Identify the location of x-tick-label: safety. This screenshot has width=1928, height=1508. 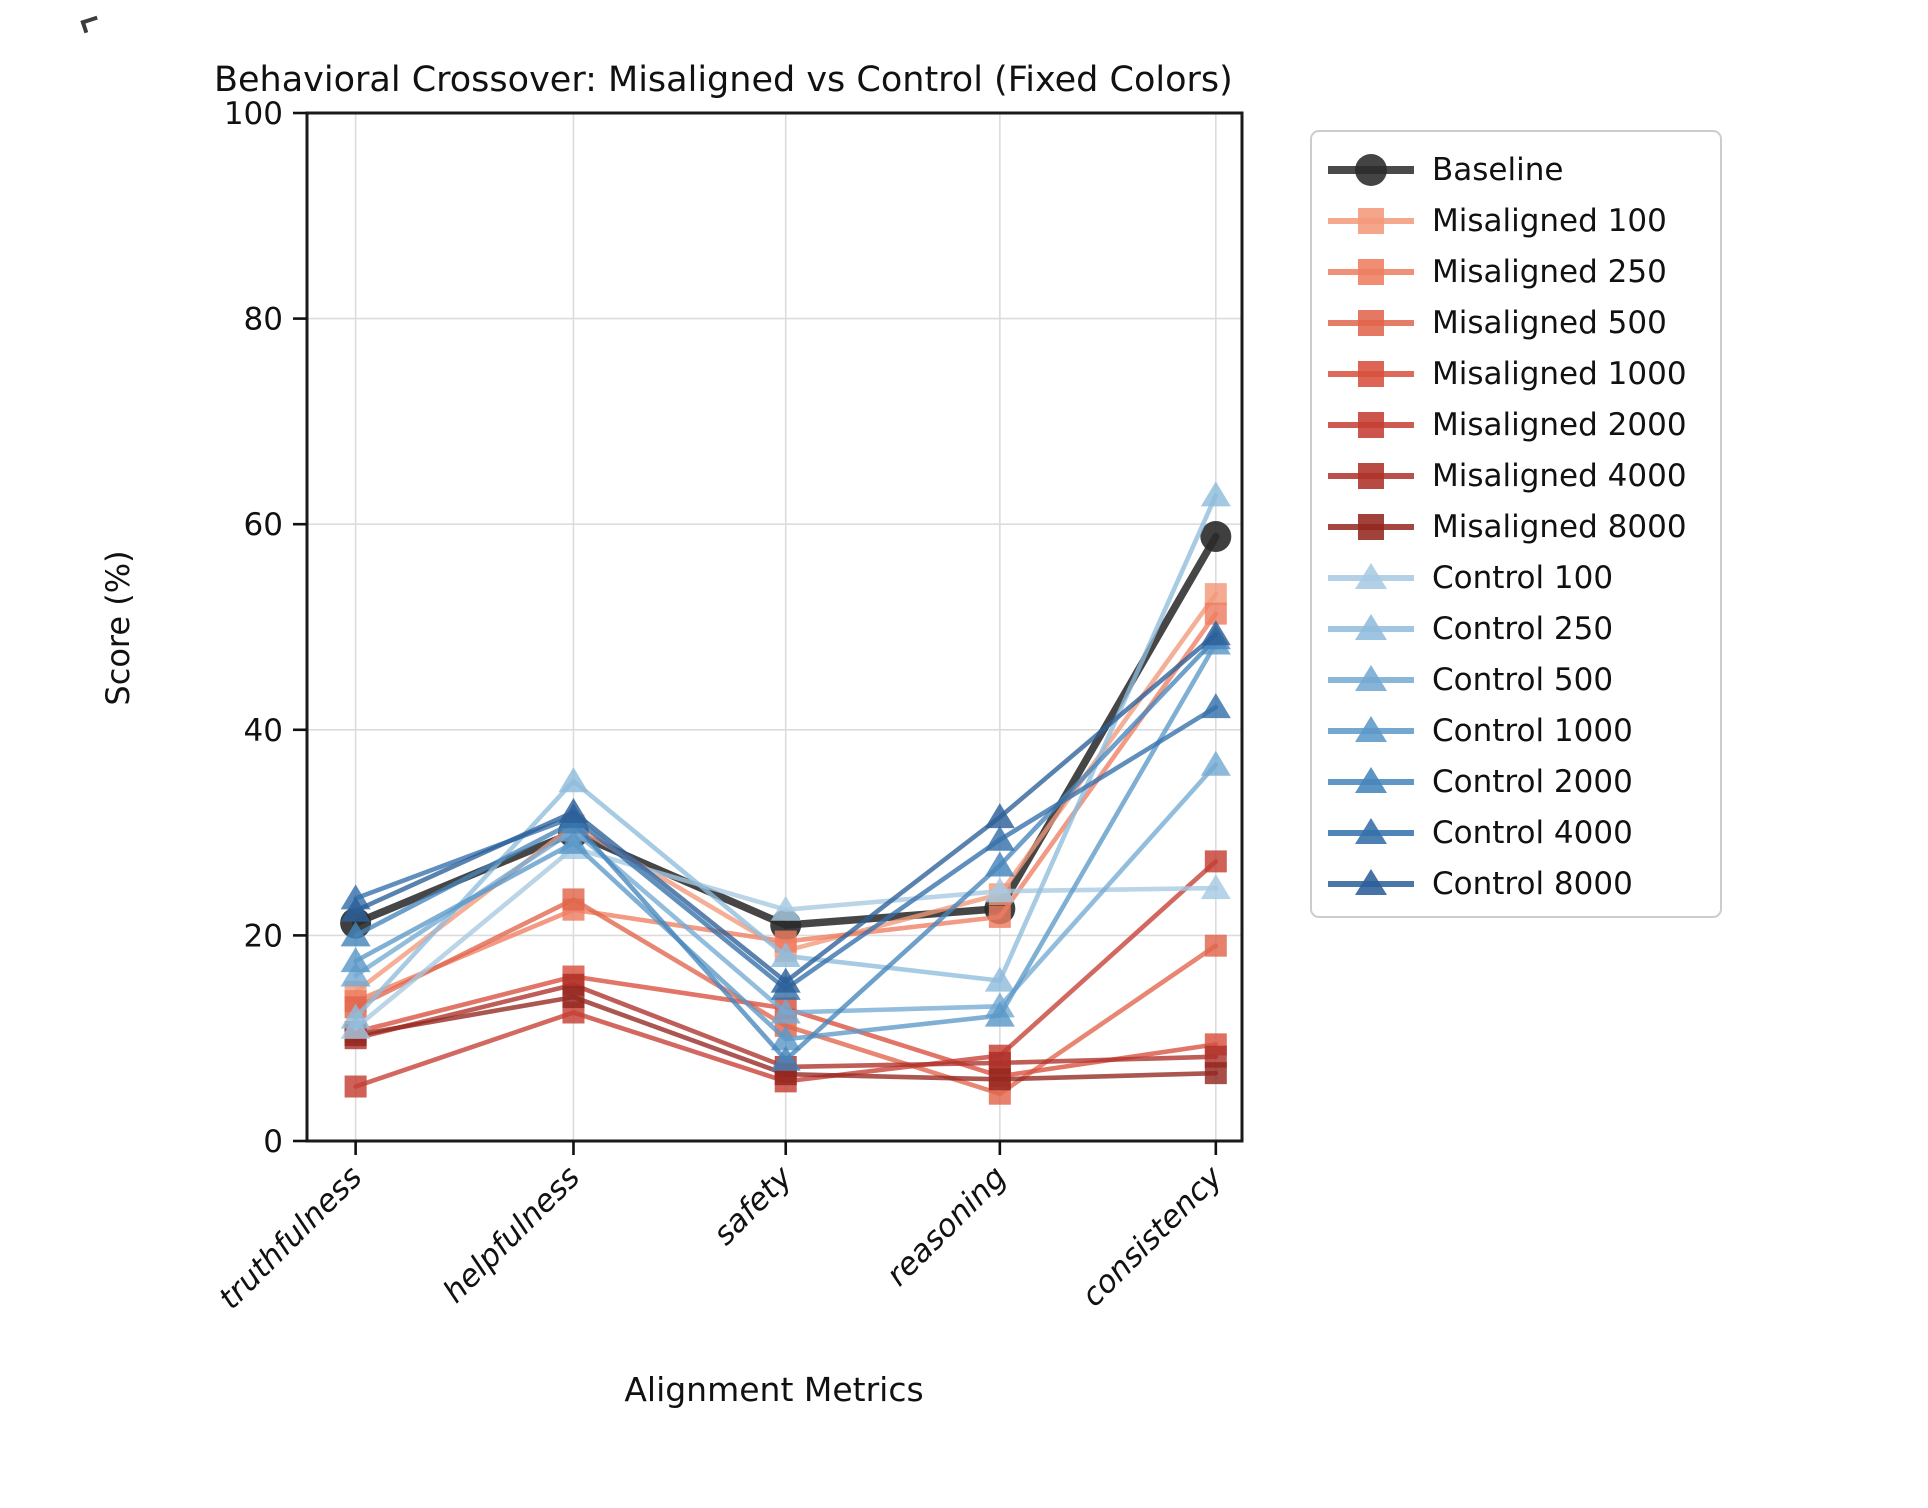
(753, 1206).